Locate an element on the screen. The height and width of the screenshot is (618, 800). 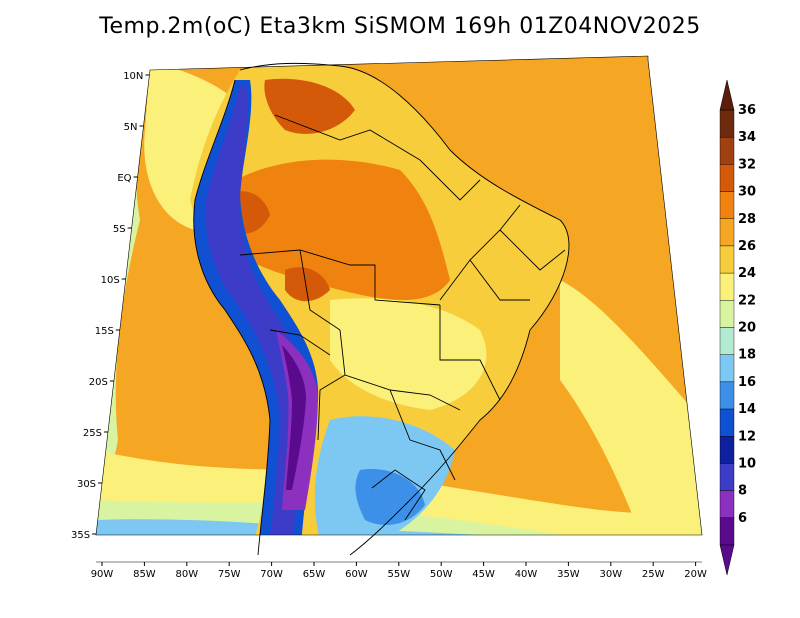
lon-tick-label: 45W is located at coordinates (483, 574).